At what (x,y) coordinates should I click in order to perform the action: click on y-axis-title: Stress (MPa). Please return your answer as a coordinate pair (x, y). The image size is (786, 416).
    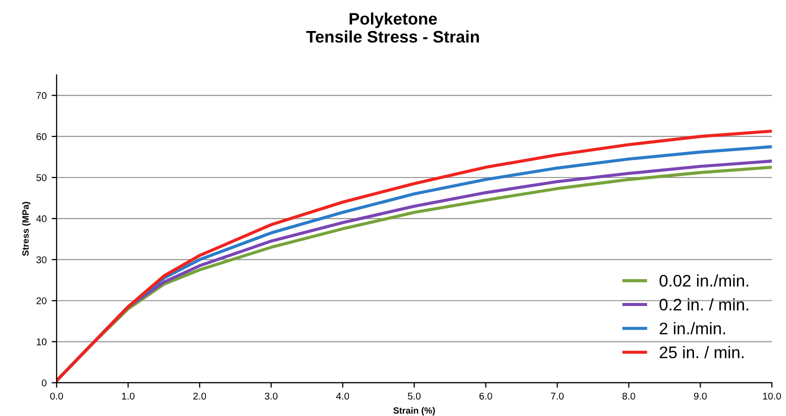
    Looking at the image, I should click on (26, 229).